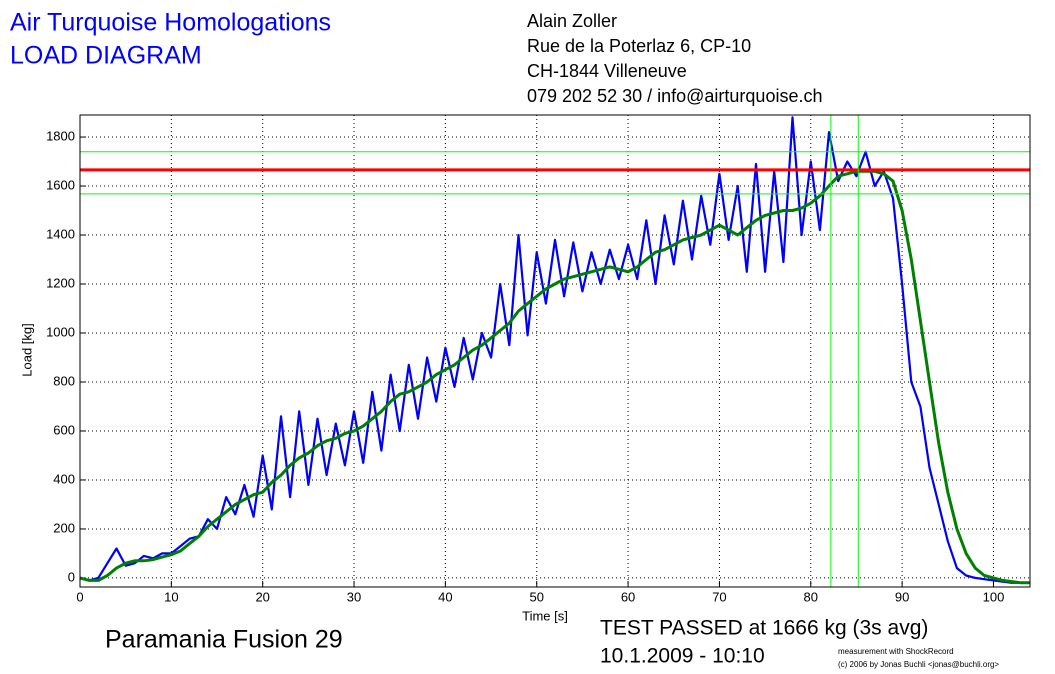  What do you see at coordinates (60, 282) in the screenshot?
I see `y-tick-label: 1200` at bounding box center [60, 282].